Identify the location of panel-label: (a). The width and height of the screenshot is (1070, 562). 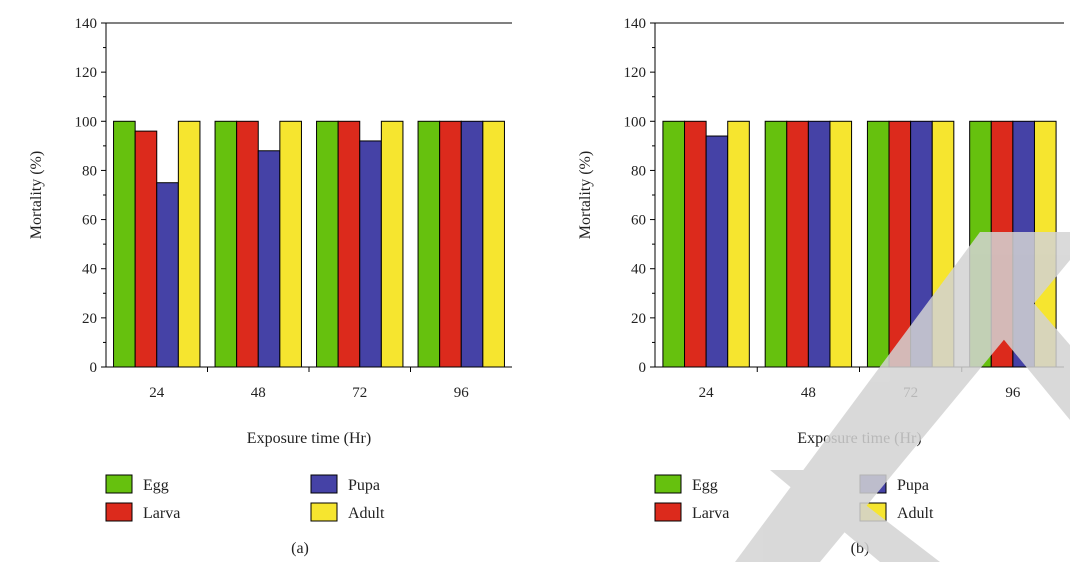
(300, 548).